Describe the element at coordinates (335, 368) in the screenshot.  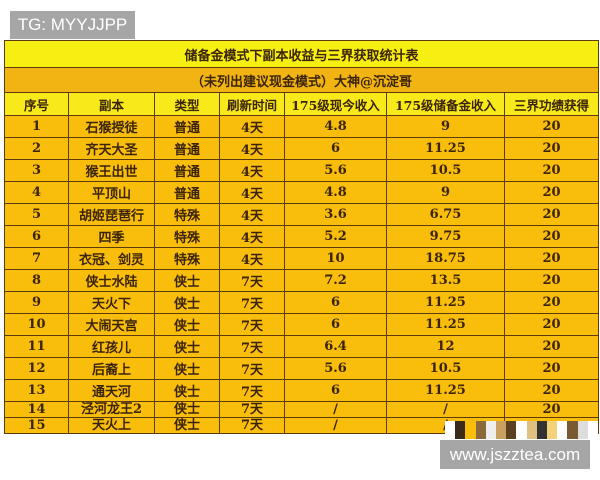
I see `table-cell: 5.6` at that location.